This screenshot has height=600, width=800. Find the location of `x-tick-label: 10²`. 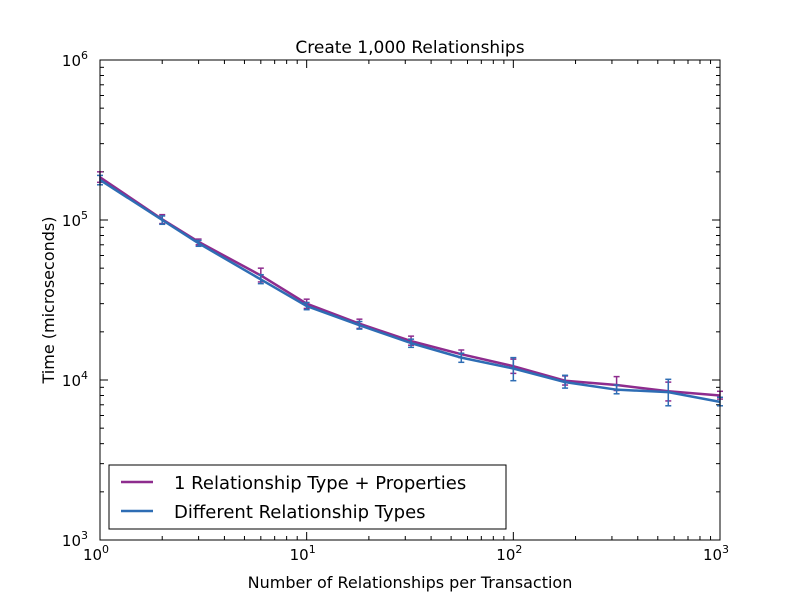

x-tick-label: 10² is located at coordinates (509, 553).